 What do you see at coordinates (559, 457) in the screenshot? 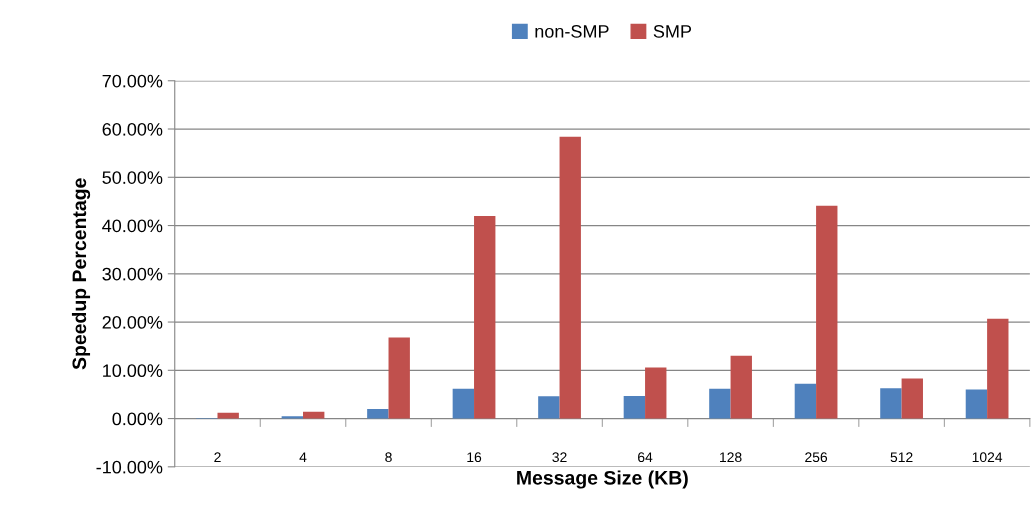
I see `x-tick-label: 32` at bounding box center [559, 457].